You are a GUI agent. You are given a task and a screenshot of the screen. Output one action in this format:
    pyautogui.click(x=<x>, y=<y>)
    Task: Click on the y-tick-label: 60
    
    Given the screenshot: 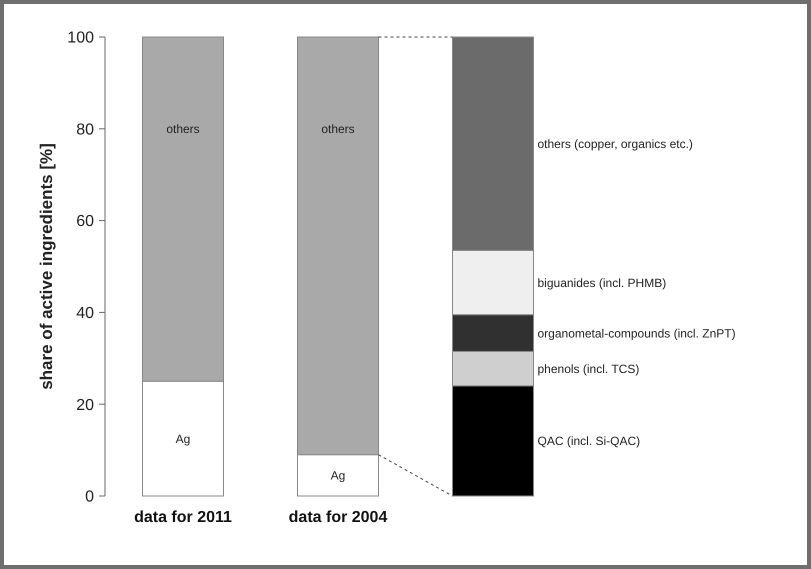 What is the action you would take?
    pyautogui.click(x=85, y=221)
    